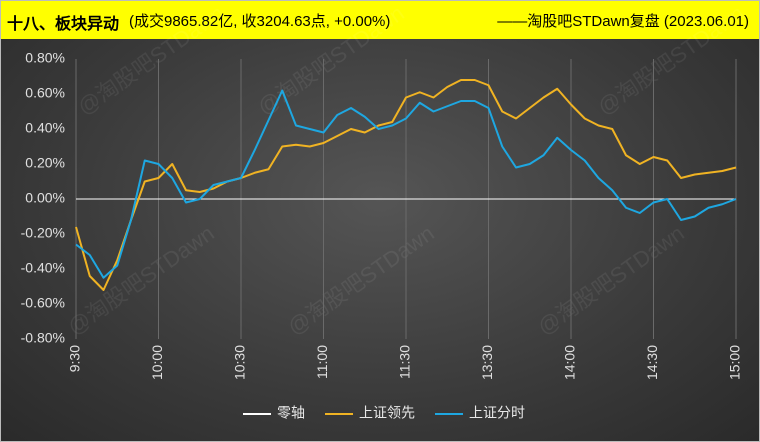  Describe the element at coordinates (260, 21) in the screenshot. I see `chart-subtitle: (成交9865.82亿, 收3204.63点, +0.00%)` at that location.